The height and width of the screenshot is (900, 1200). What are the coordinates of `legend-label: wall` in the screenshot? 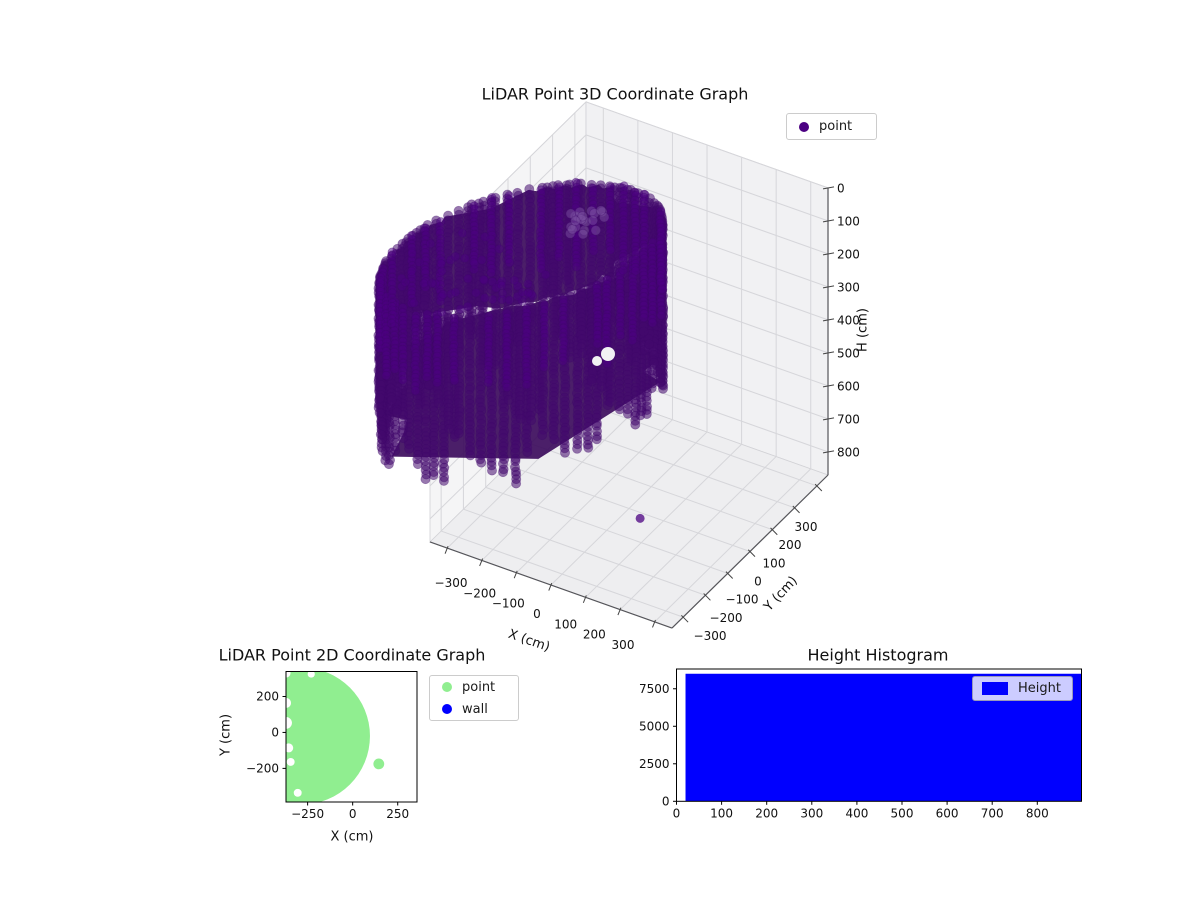 It's located at (475, 709).